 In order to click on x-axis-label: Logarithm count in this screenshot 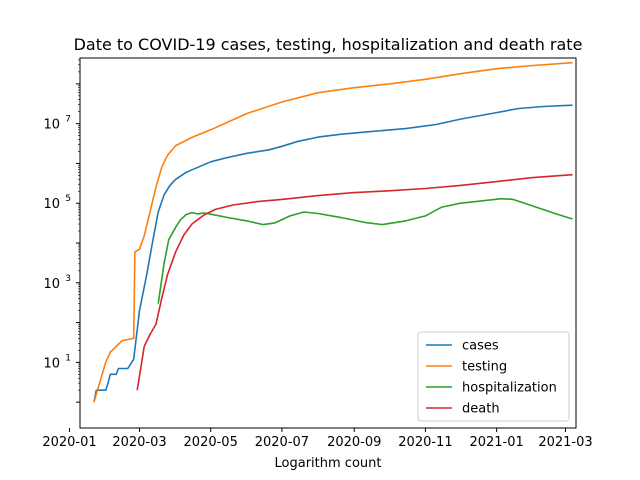, I will do `click(328, 463)`.